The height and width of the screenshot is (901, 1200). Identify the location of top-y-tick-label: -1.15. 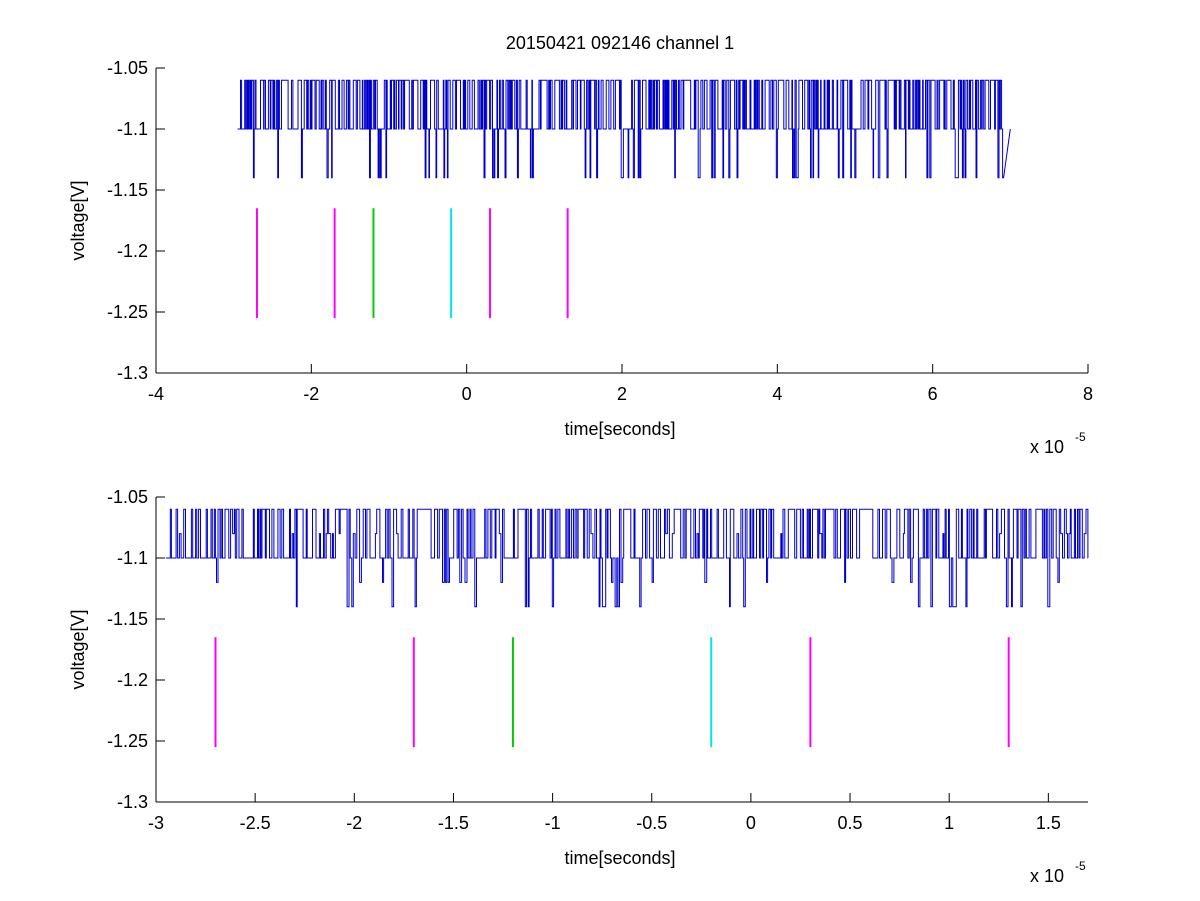
(127, 190).